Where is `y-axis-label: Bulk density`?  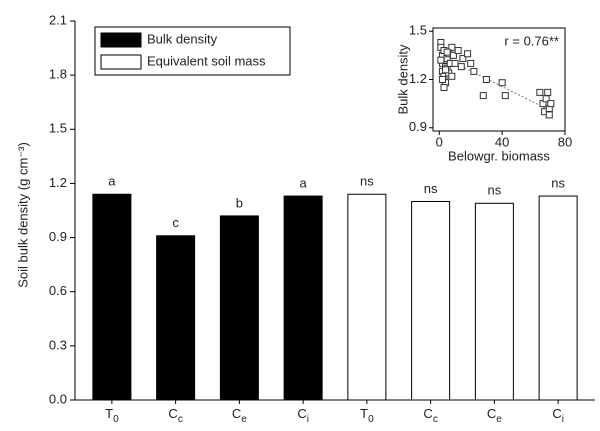
y-axis-label: Bulk density is located at coordinates (402, 79).